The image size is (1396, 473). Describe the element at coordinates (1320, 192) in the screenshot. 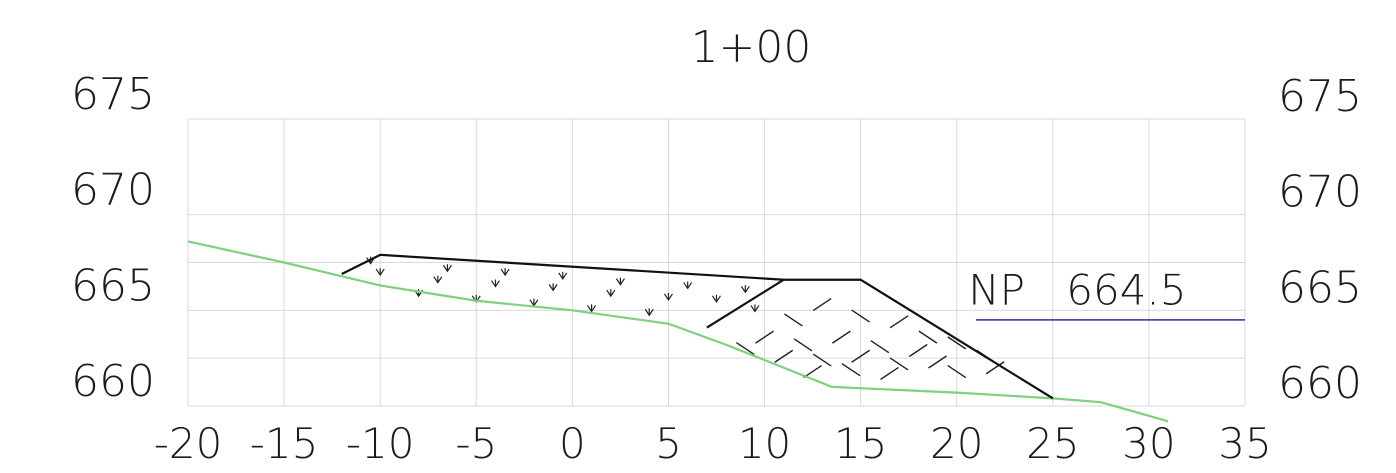

I see `y-tick-label-right: 670` at that location.